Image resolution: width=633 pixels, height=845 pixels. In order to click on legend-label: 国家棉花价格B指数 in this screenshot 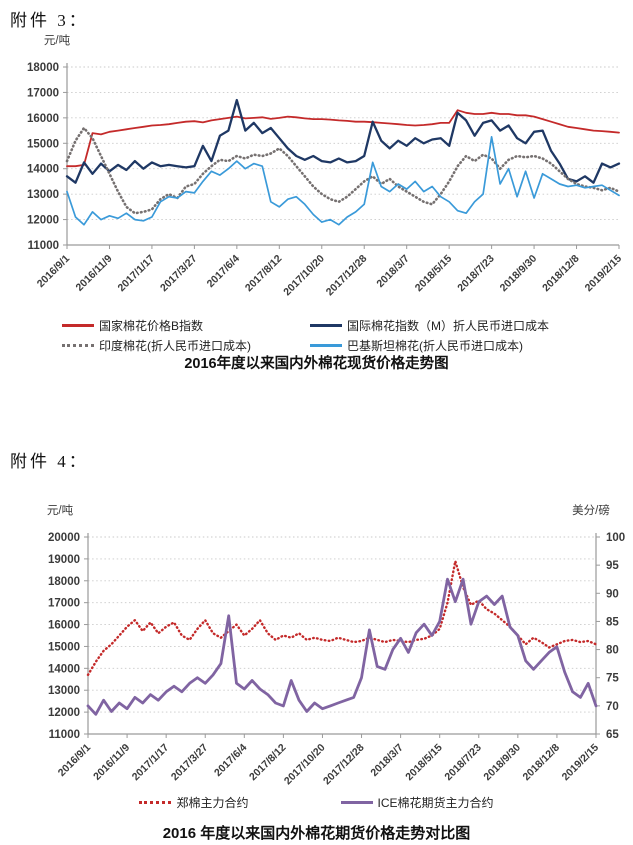, I will do `click(151, 326)`.